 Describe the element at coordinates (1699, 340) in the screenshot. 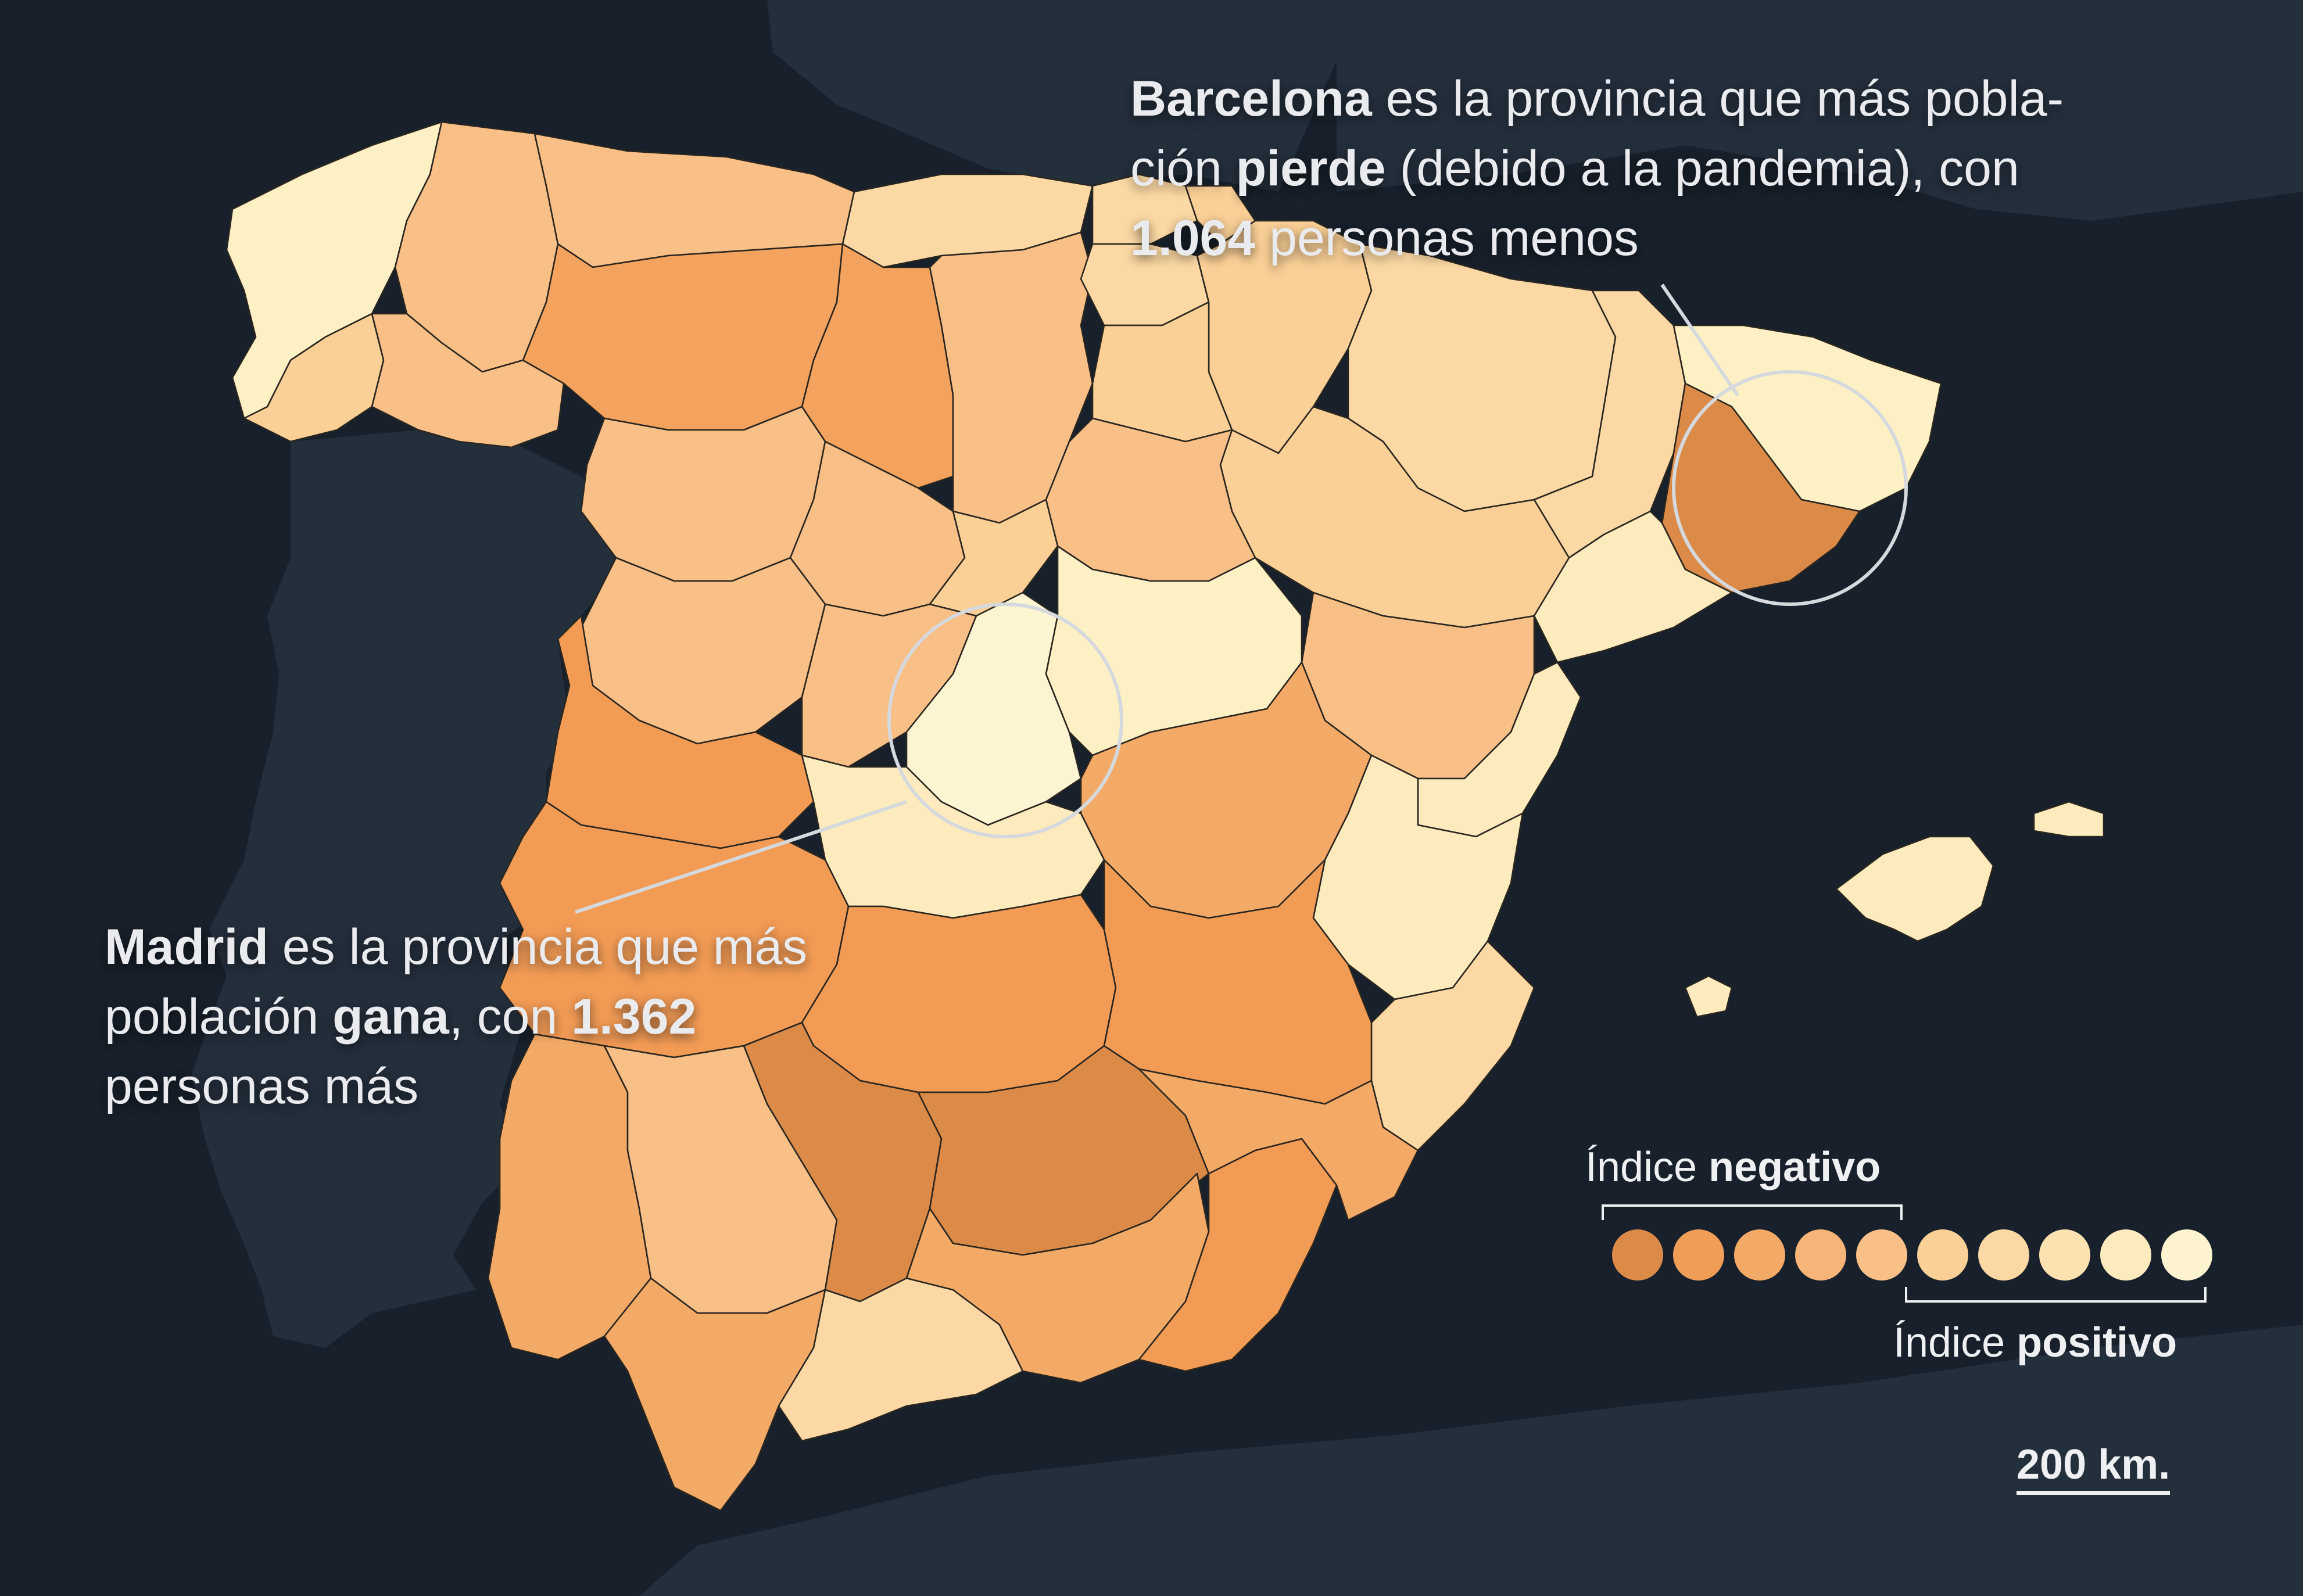

I see `barcelona-leader-line` at that location.